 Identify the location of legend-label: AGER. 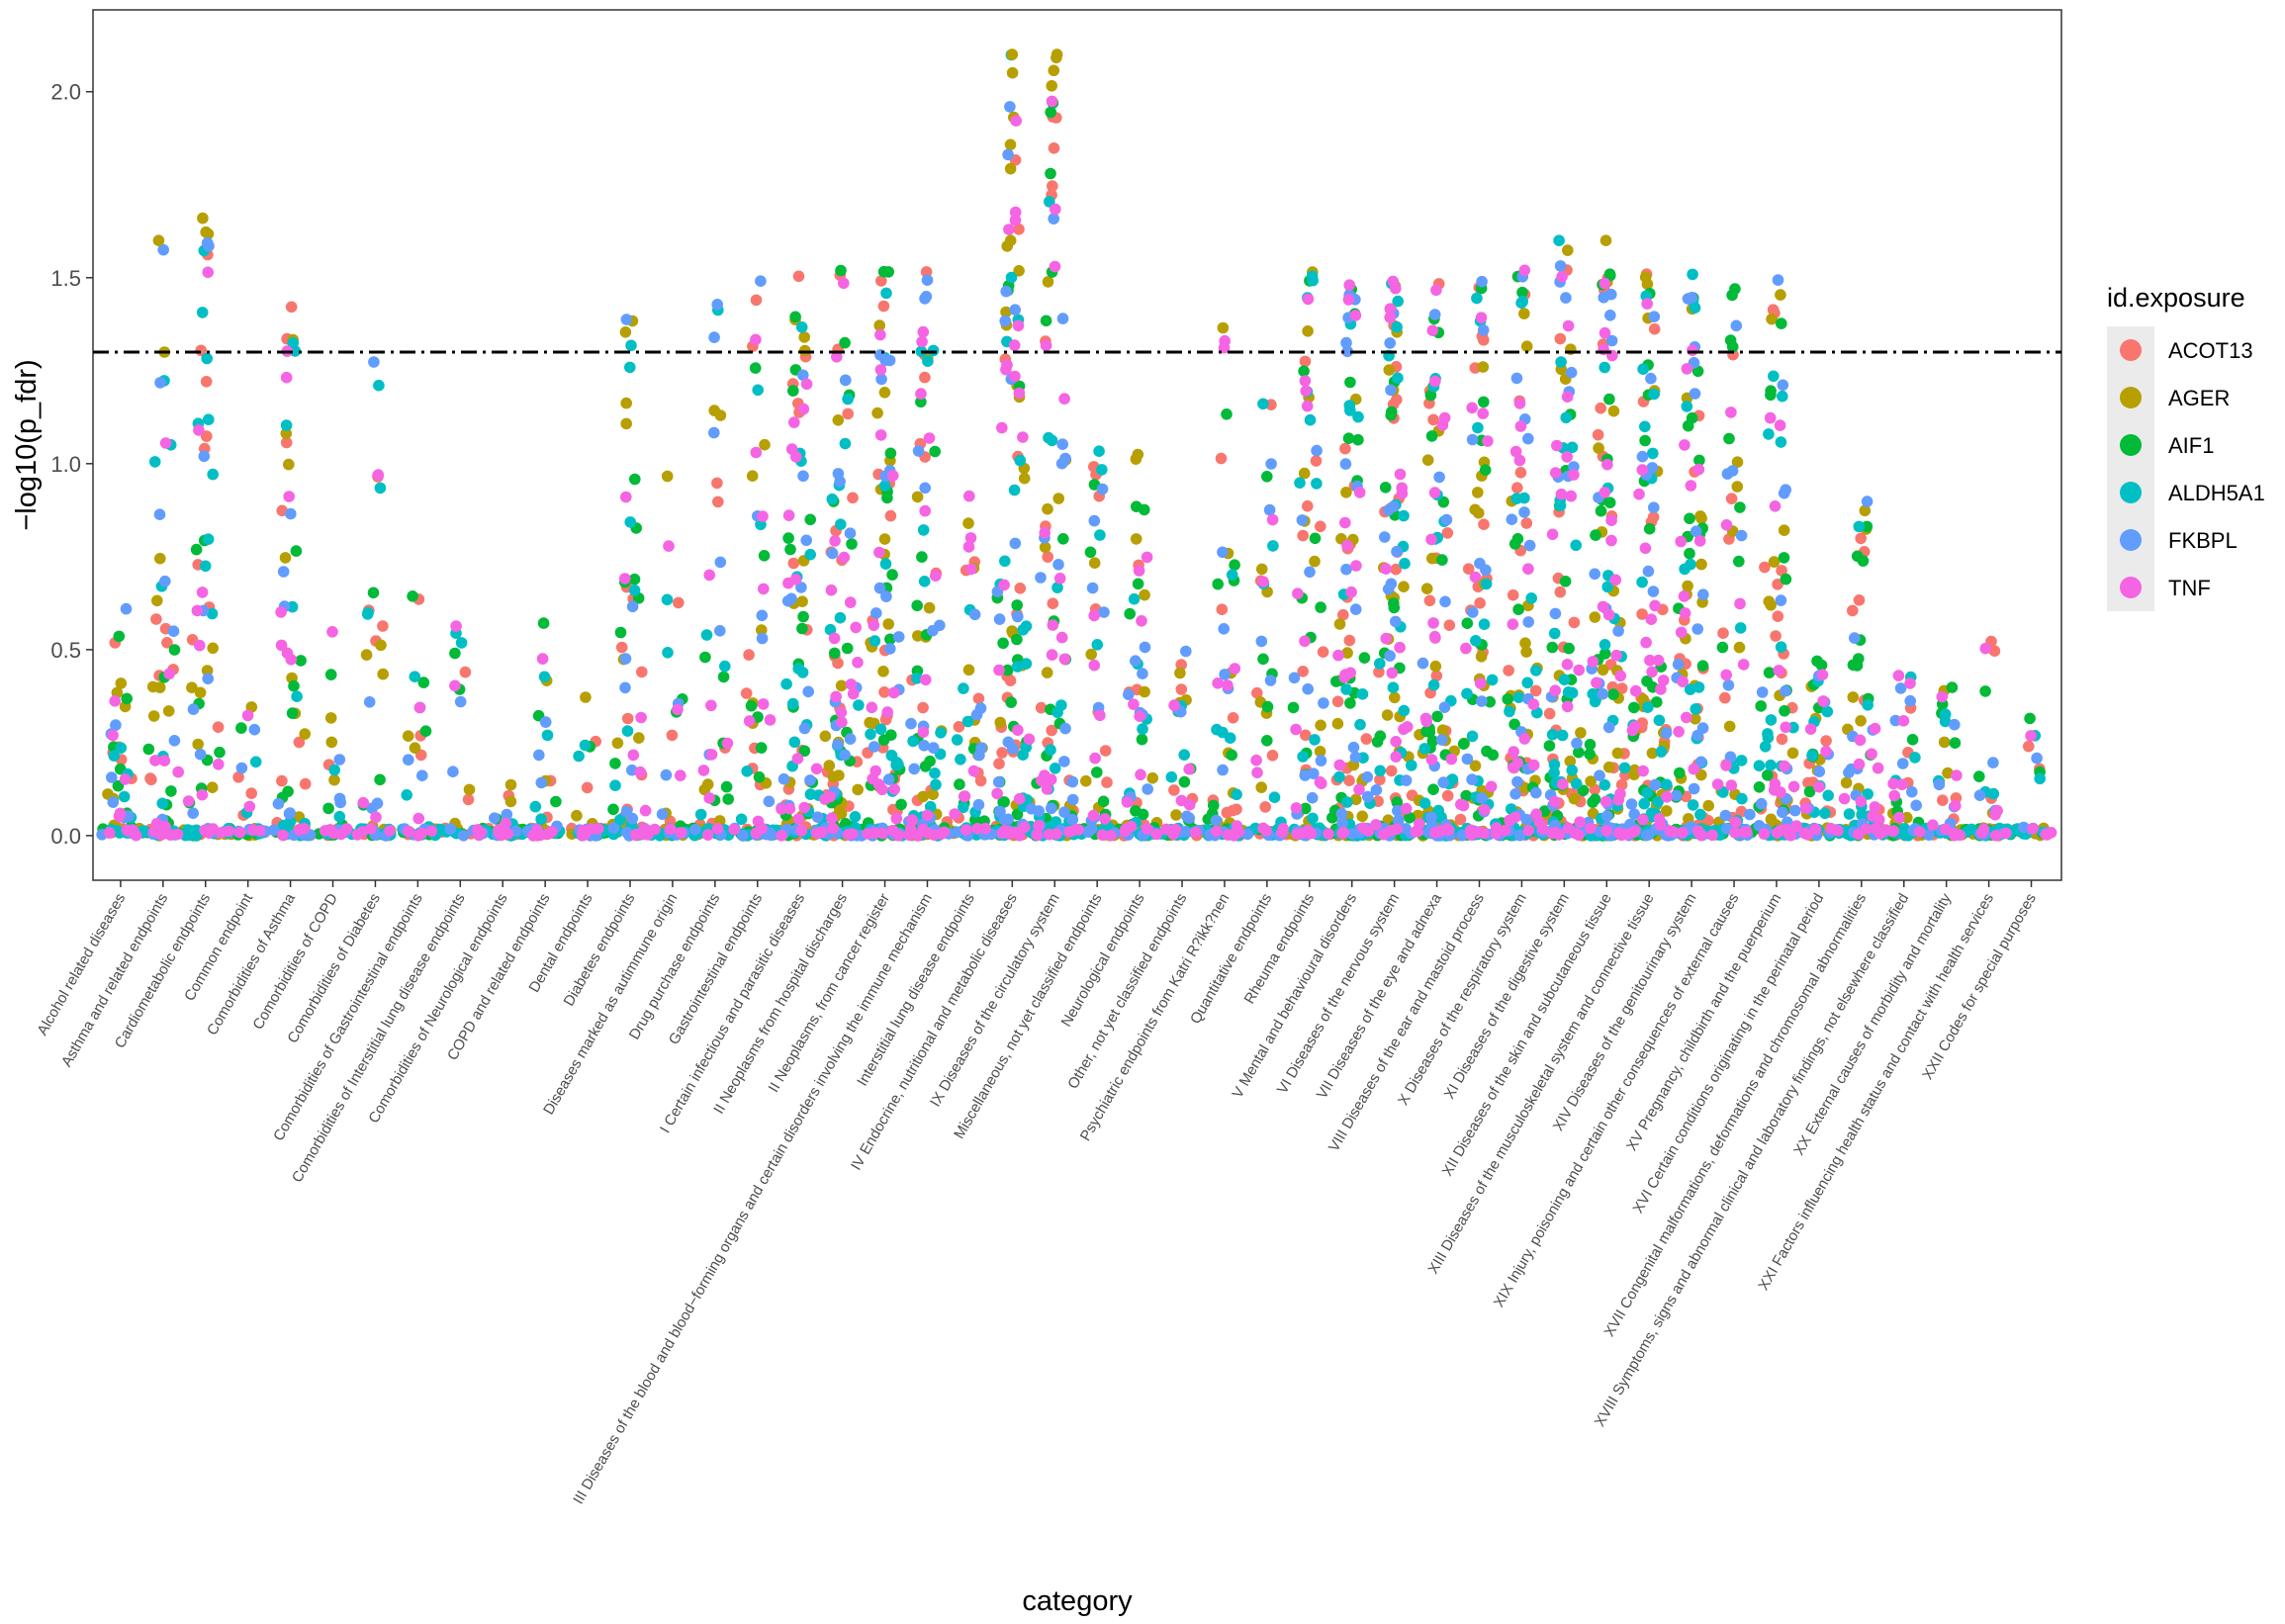
(2199, 398).